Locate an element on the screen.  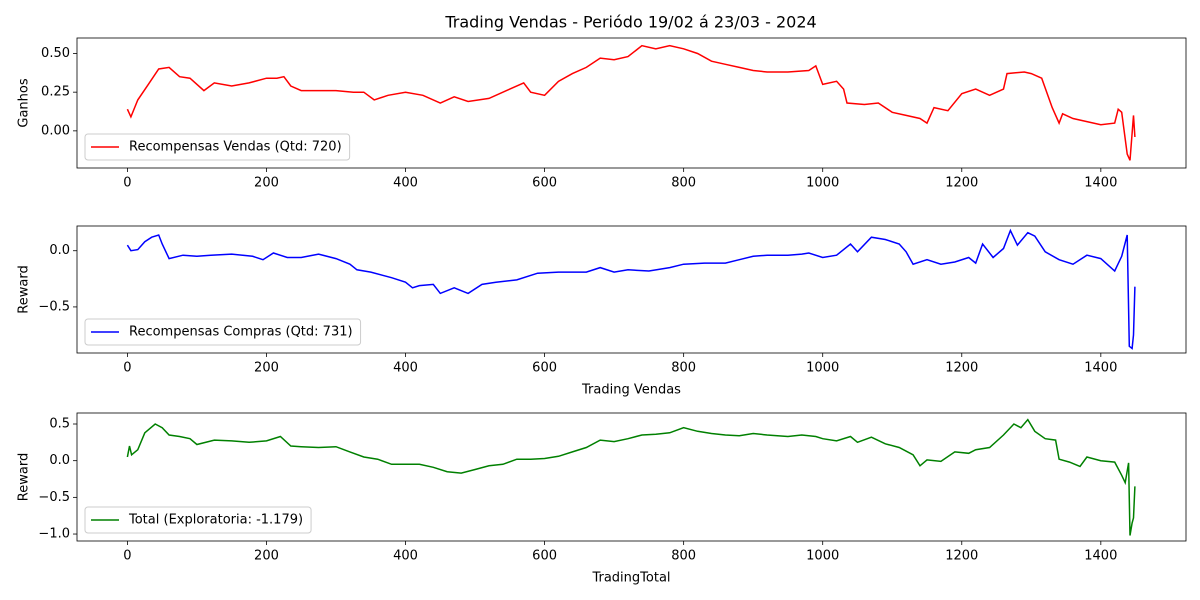
y-tick-label: 0.25 is located at coordinates (55, 92).